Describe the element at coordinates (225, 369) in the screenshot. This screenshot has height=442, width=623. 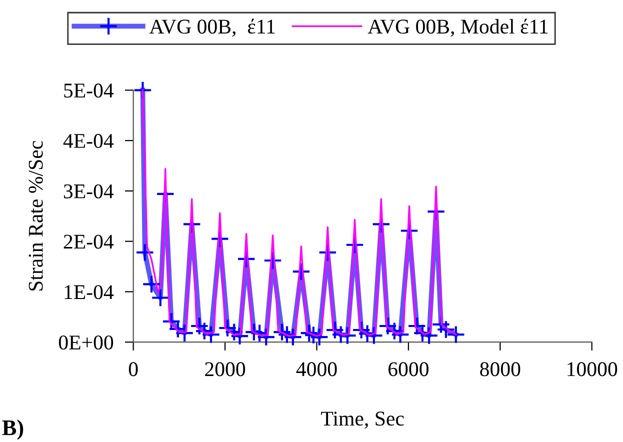
I see `x-tick-label: 2000` at that location.